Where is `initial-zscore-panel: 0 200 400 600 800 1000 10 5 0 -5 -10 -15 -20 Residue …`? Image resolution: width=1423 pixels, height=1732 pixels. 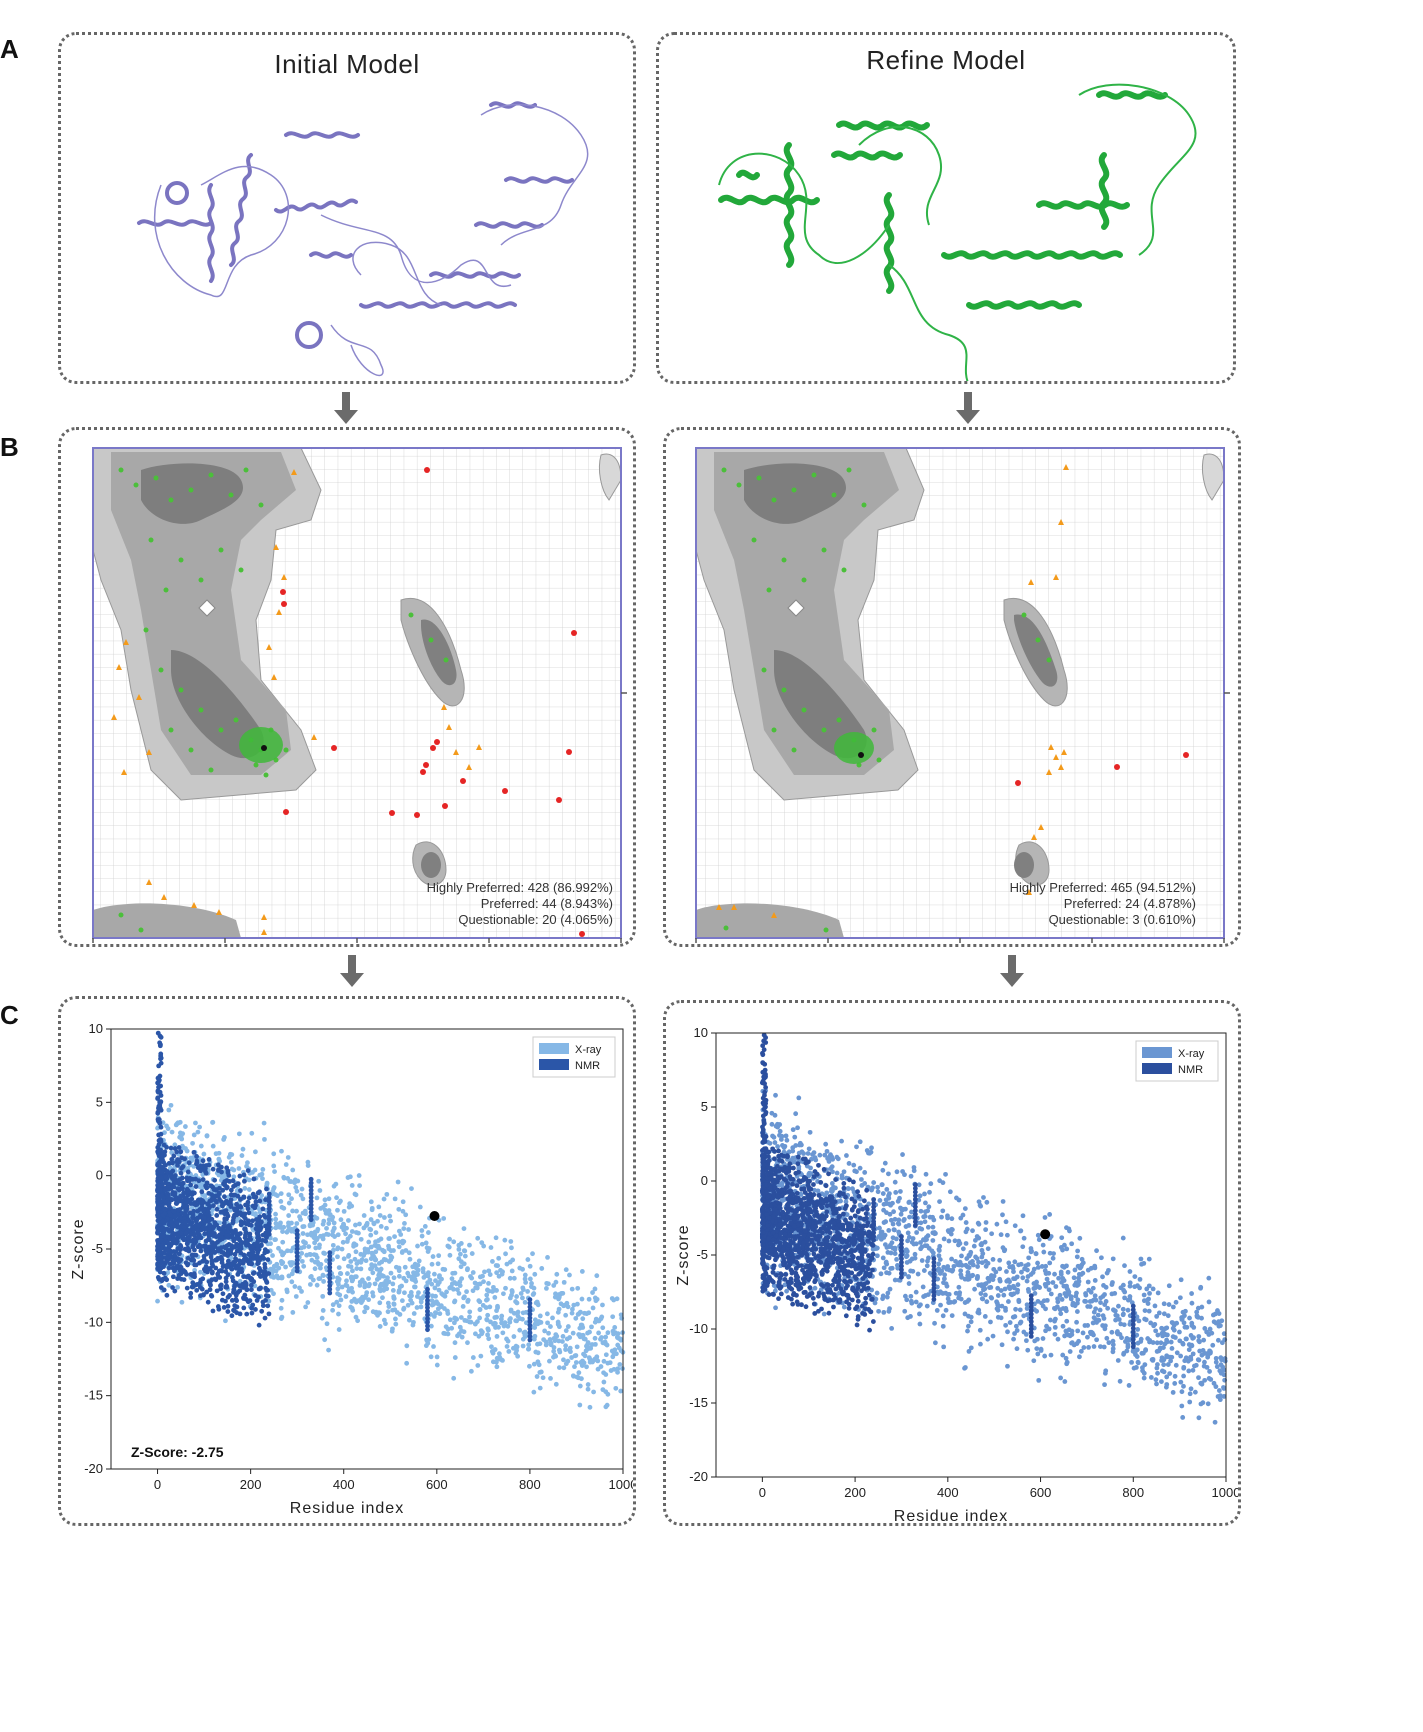
initial-zscore-panel: 0 200 400 600 800 1000 10 5 0 -5 -10 -15 -20 Residue … is located at coordinates (347, 1261).